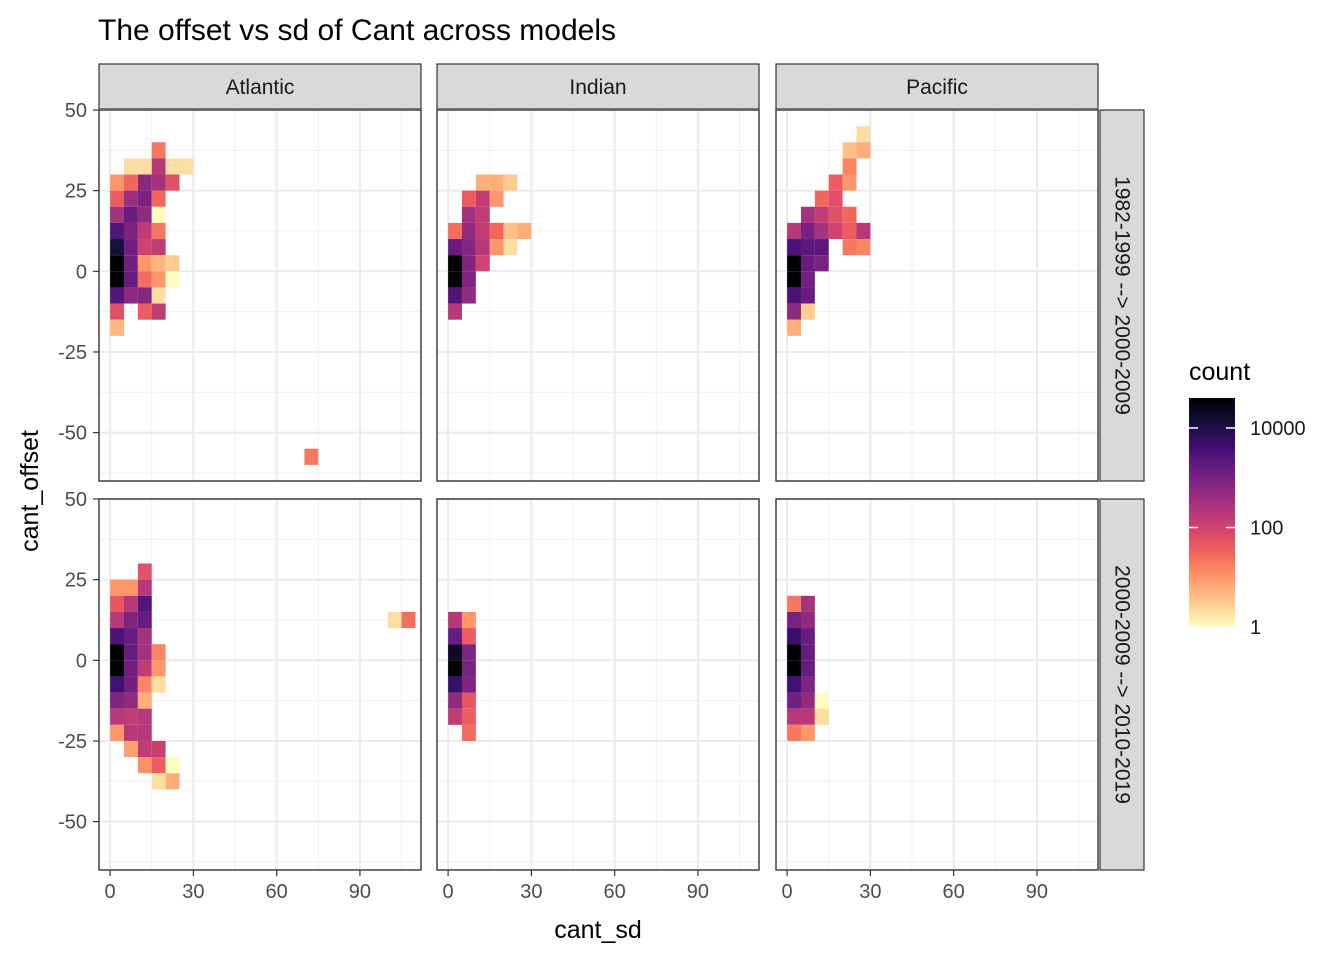 The width and height of the screenshot is (1344, 960). I want to click on y-tick-label: -50, so click(72, 434).